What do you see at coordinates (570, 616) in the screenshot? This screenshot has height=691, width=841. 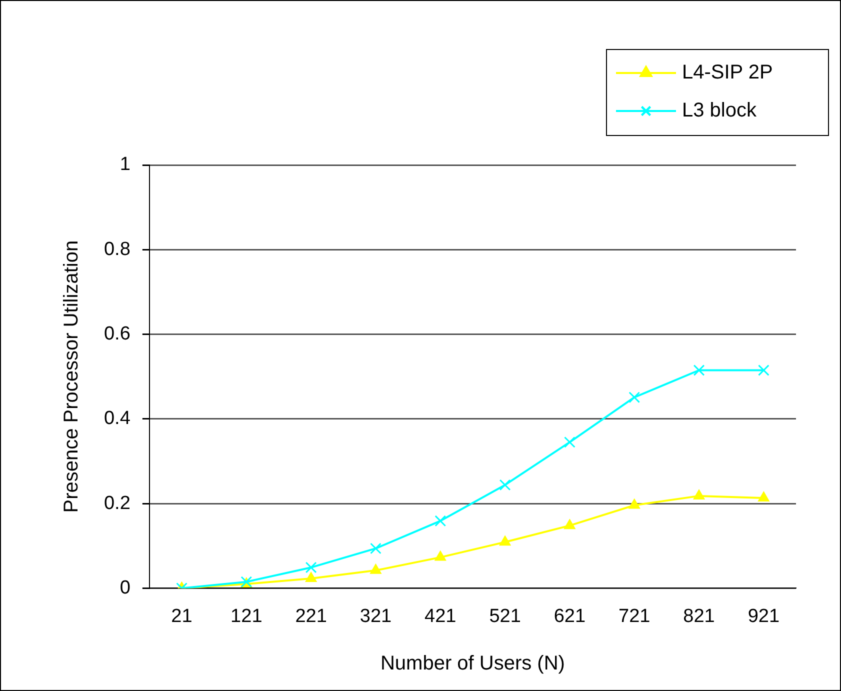 I see `x-tick-label: 621` at bounding box center [570, 616].